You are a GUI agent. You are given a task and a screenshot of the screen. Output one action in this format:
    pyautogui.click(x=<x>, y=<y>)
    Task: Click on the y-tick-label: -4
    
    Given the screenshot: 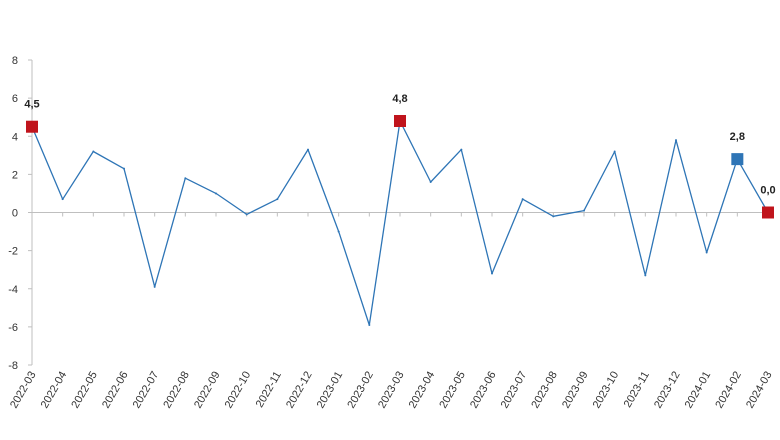 What is the action you would take?
    pyautogui.click(x=13, y=290)
    